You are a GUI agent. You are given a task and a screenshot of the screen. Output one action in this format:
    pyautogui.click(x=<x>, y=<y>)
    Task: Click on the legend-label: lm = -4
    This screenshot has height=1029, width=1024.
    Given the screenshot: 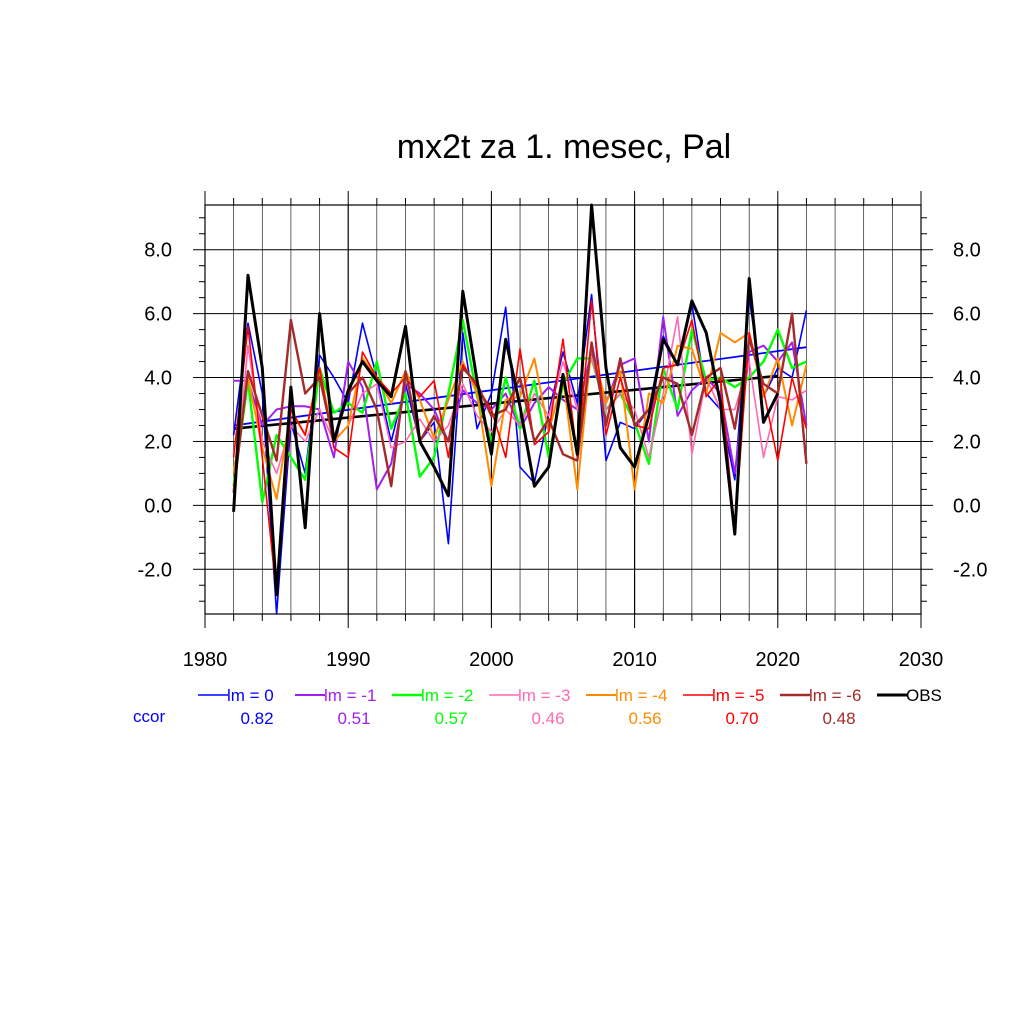 What is the action you would take?
    pyautogui.click(x=641, y=695)
    